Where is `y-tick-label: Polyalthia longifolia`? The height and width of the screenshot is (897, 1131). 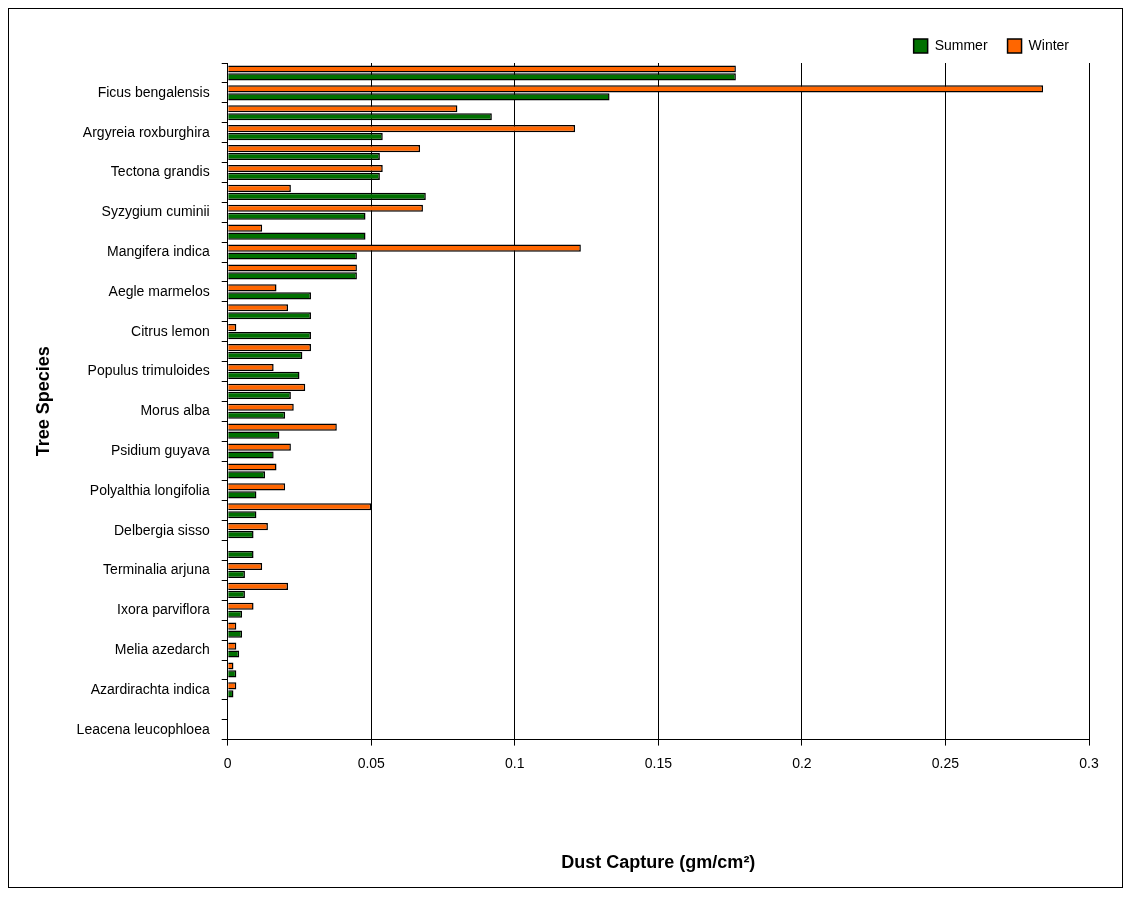 y-tick-label: Polyalthia longifolia is located at coordinates (149, 489).